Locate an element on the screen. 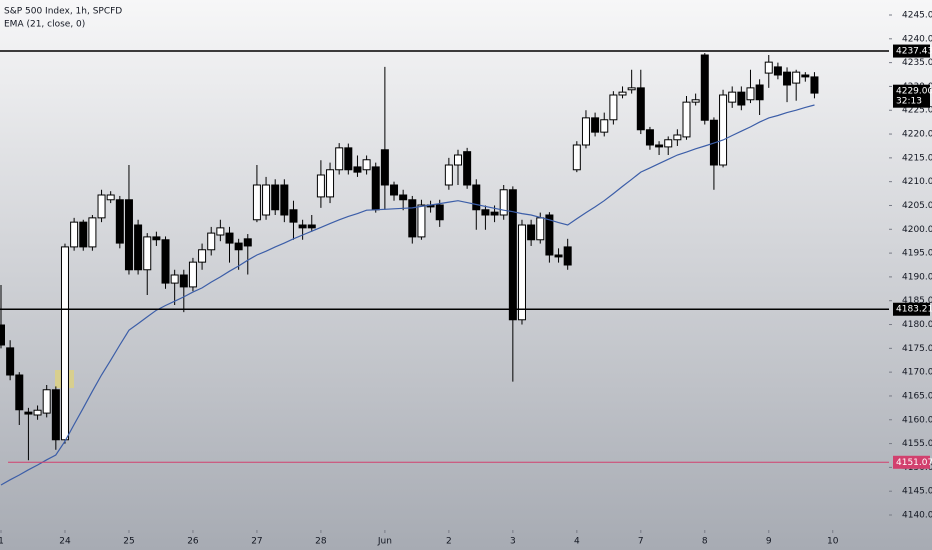 The height and width of the screenshot is (550, 932). y-tick-label: 4140.00 is located at coordinates (917, 516).